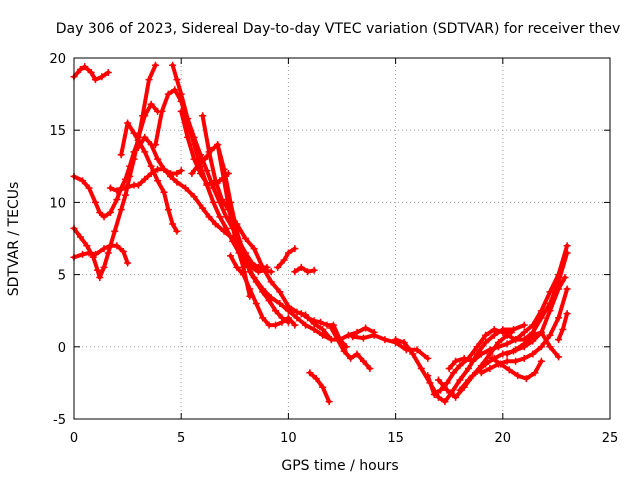 The width and height of the screenshot is (640, 480). What do you see at coordinates (219, 166) in the screenshot?
I see `series-line` at bounding box center [219, 166].